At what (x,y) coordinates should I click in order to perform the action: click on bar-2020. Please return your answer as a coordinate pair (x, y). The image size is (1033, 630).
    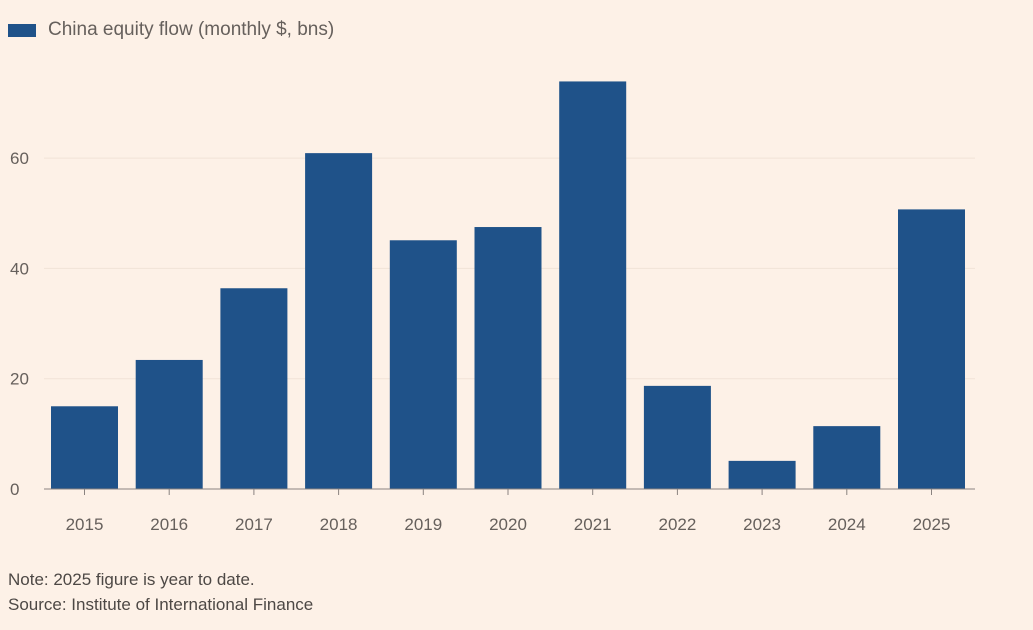
    Looking at the image, I should click on (508, 358).